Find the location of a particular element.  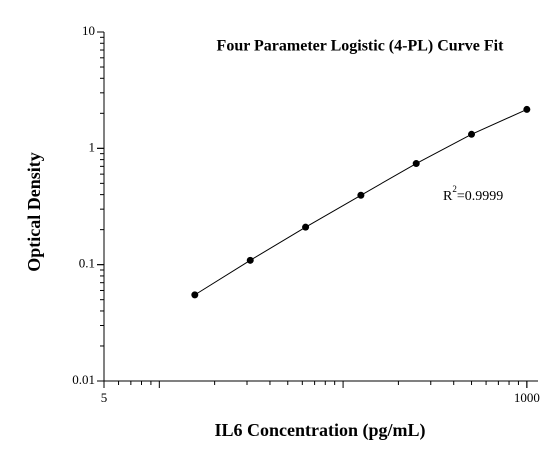

annotation-sup: 2 is located at coordinates (454, 189).